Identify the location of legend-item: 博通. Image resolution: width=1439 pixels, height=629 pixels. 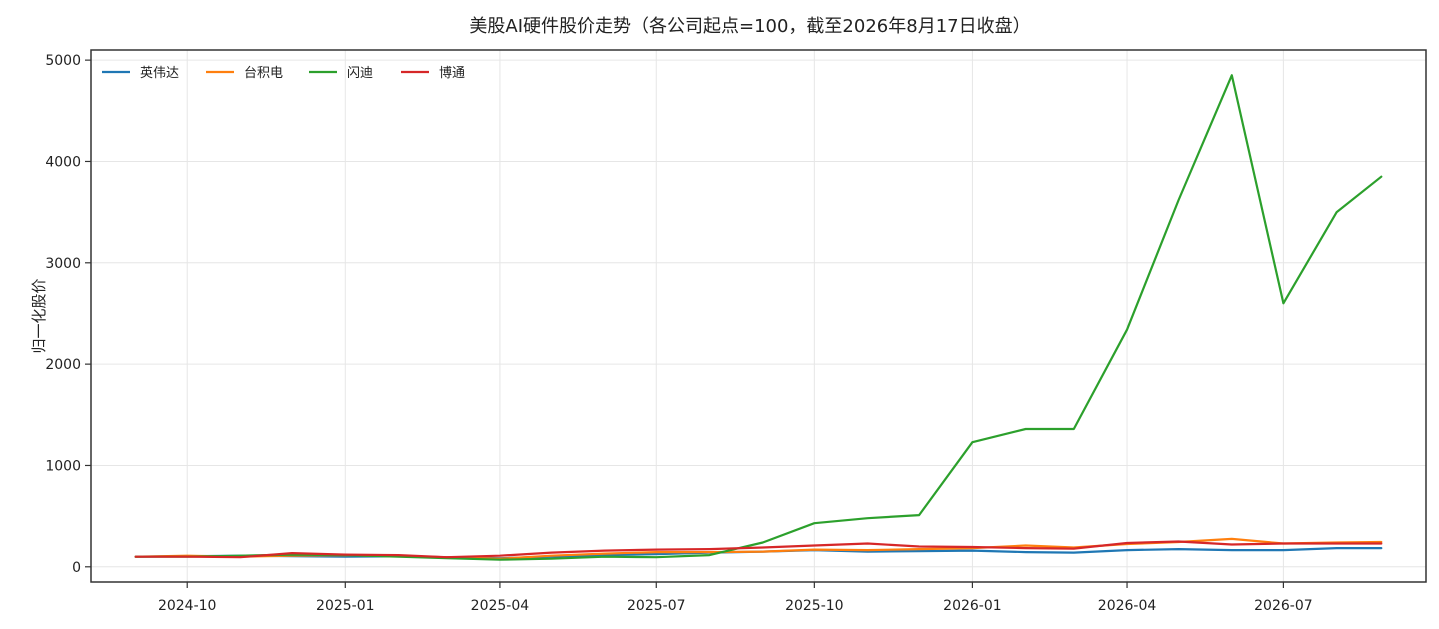
(433, 73).